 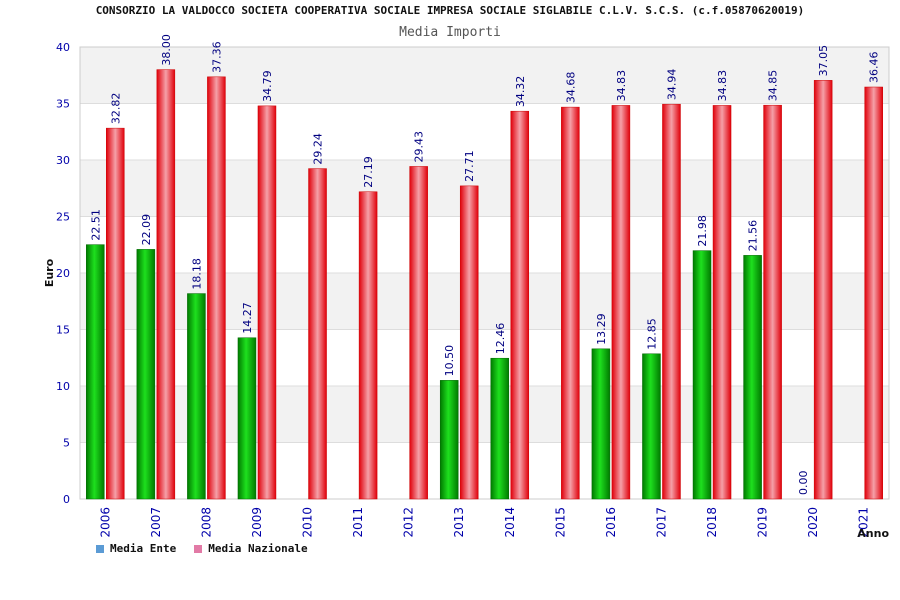 What do you see at coordinates (63, 217) in the screenshot?
I see `y-tick-label: 25` at bounding box center [63, 217].